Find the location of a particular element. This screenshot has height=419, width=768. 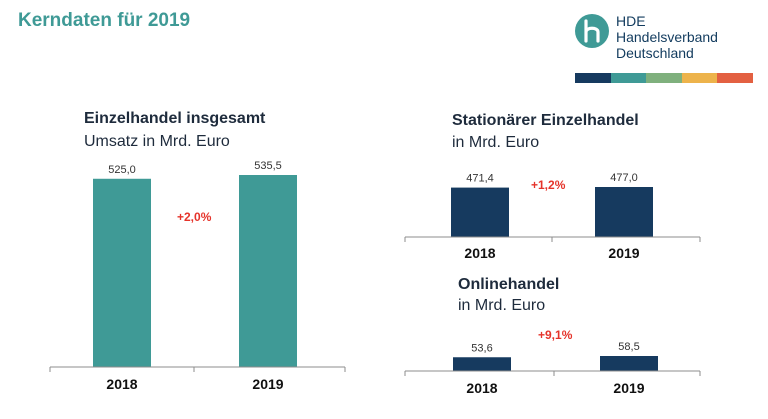

logo-line-deutschland: Deutschland is located at coordinates (655, 53).